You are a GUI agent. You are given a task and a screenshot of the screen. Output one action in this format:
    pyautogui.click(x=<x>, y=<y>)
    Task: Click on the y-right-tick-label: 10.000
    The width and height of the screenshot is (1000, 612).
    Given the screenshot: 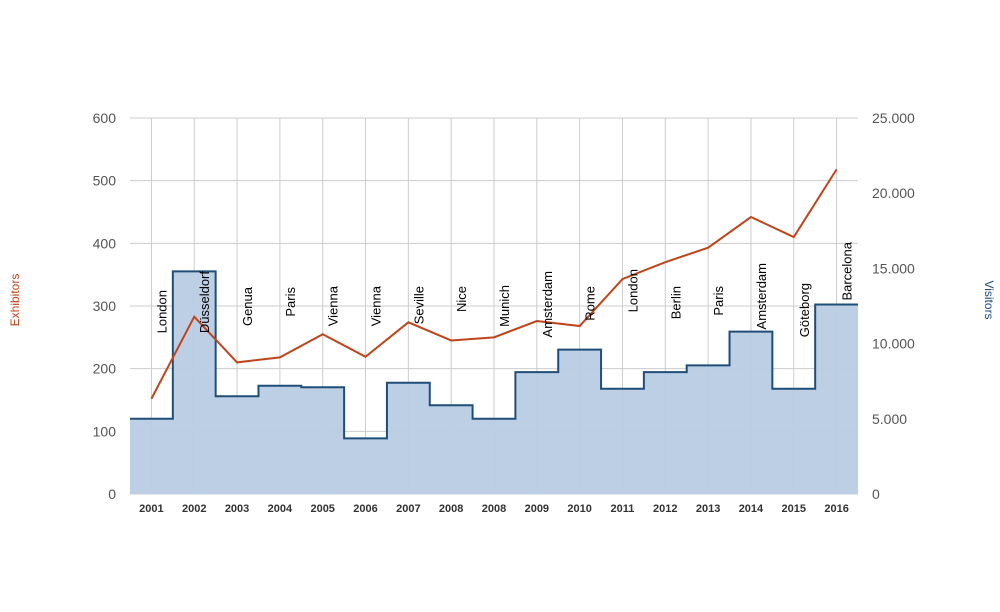 What is the action you would take?
    pyautogui.click(x=893, y=344)
    